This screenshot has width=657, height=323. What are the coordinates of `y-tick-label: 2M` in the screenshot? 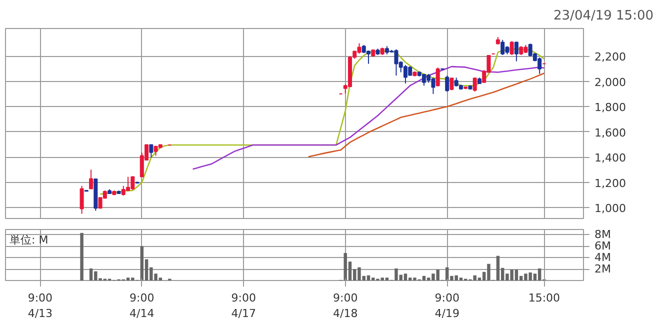 It's located at (602, 269).